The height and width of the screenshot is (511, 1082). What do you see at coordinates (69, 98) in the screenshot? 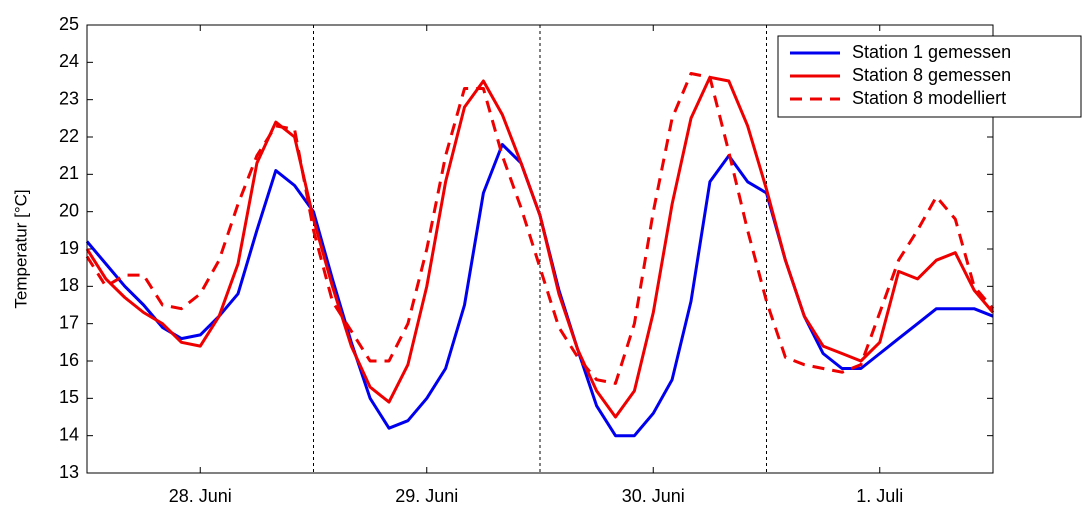
I see `y-tick-label: 23` at bounding box center [69, 98].